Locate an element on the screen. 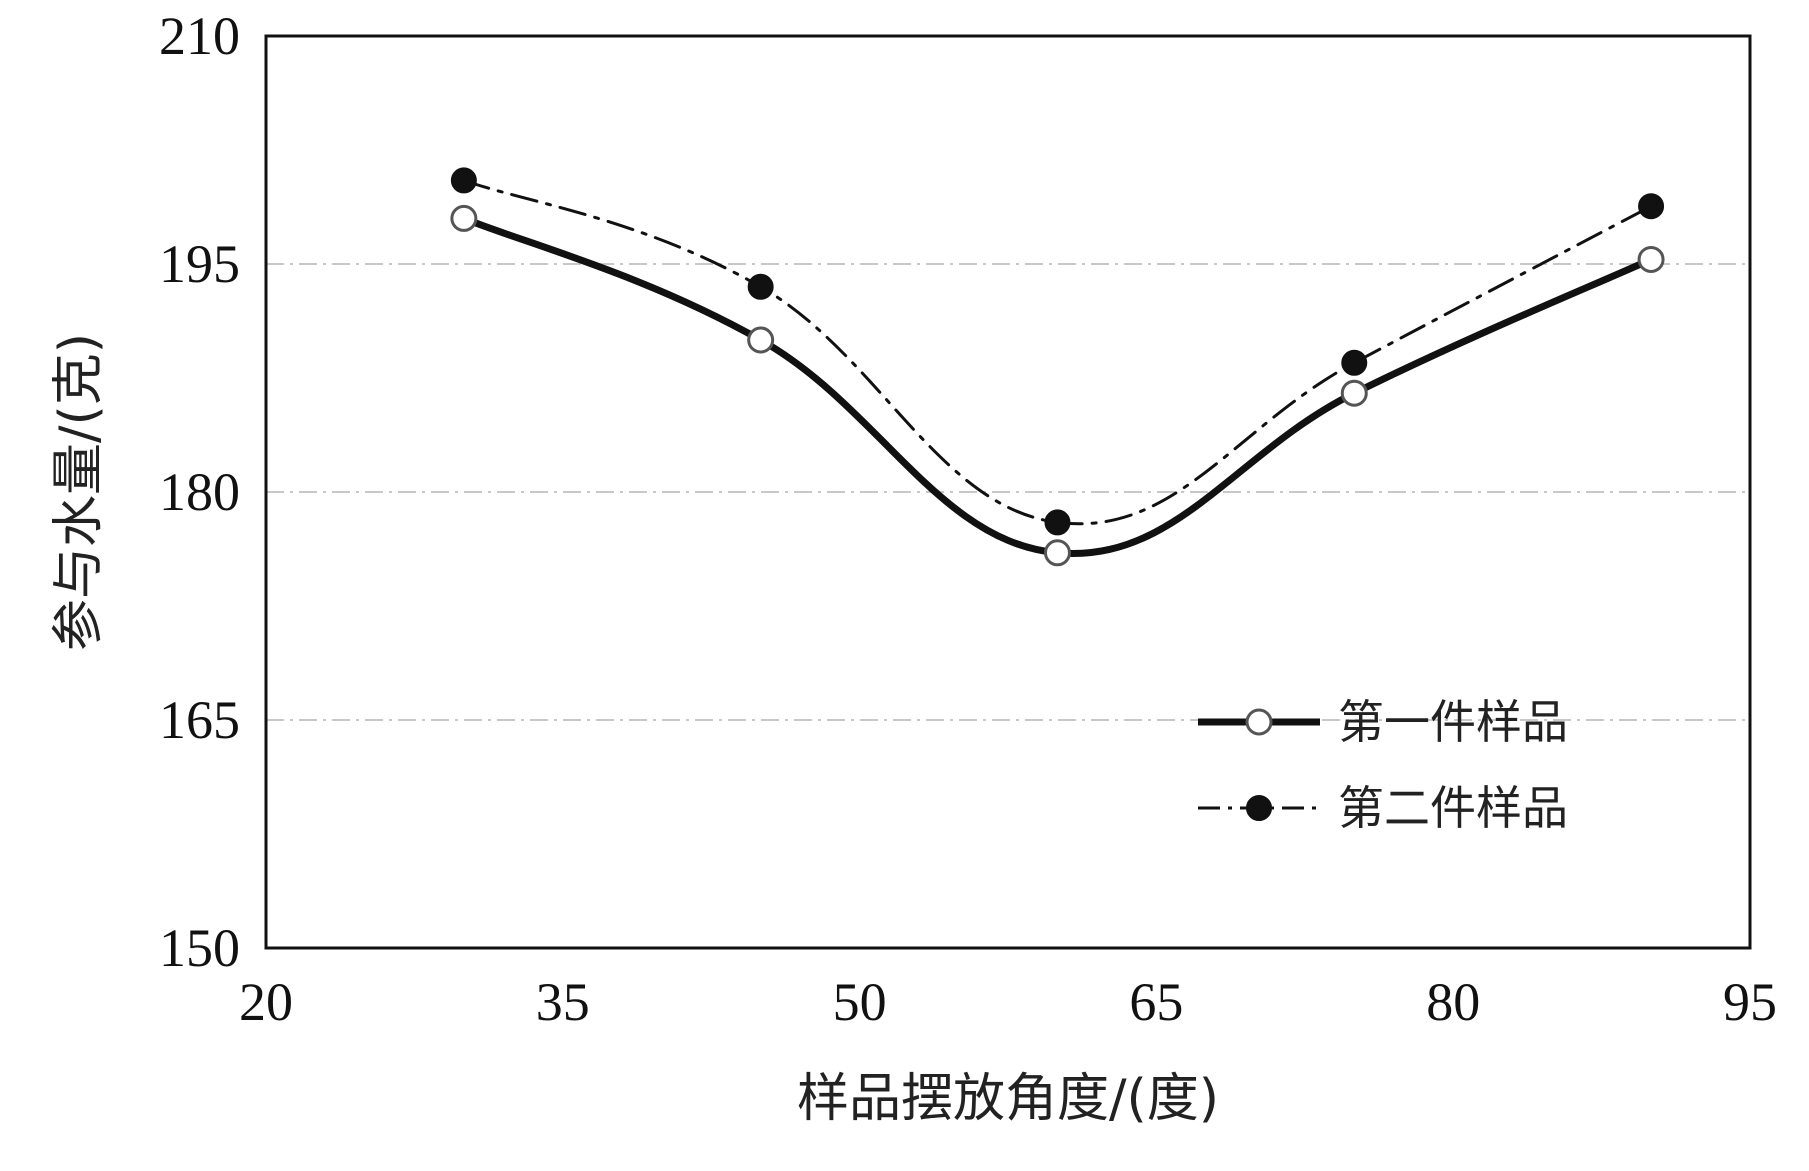 This screenshot has width=1809, height=1171. x-tick-label-20: 20 is located at coordinates (266, 1002).